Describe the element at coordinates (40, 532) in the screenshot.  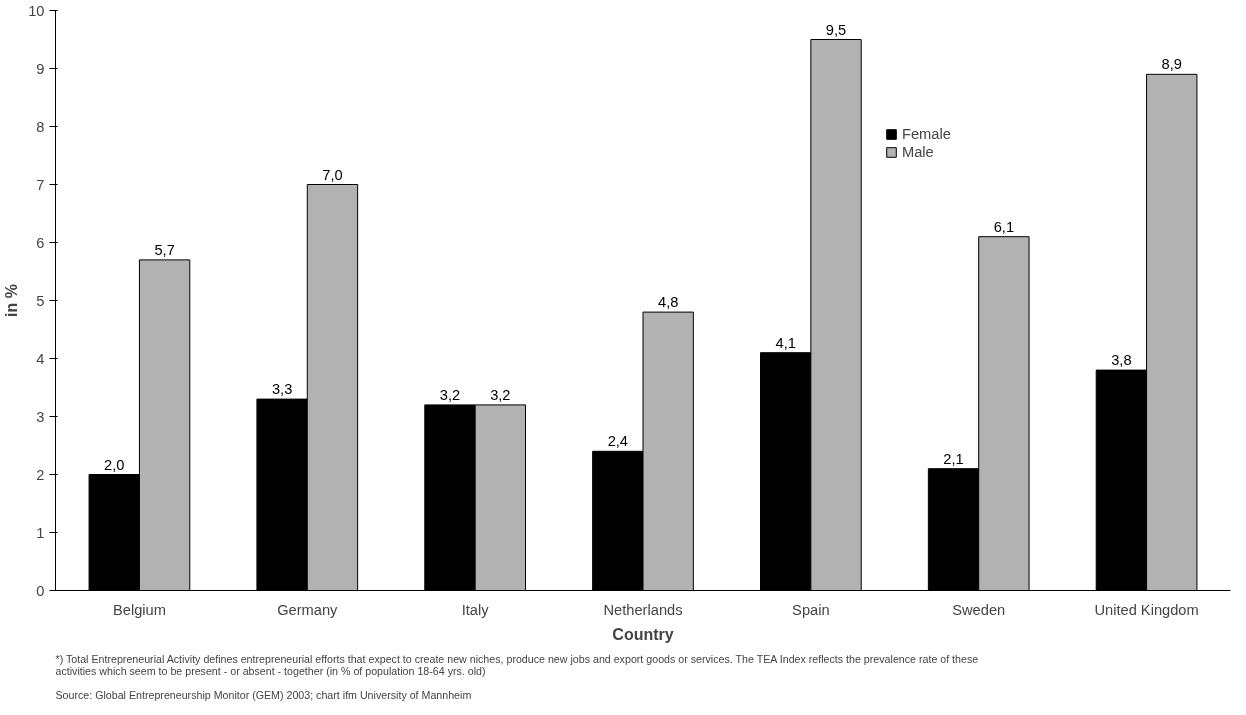
I see `y-tick-label: 1` at that location.